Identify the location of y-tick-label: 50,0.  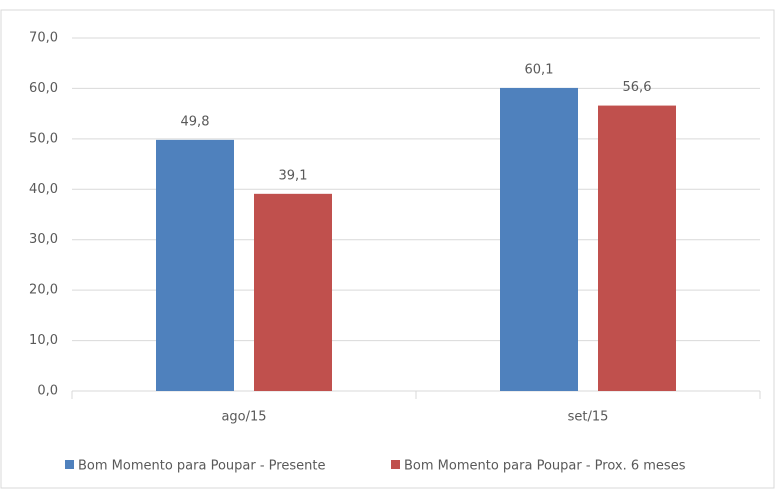
(43, 138).